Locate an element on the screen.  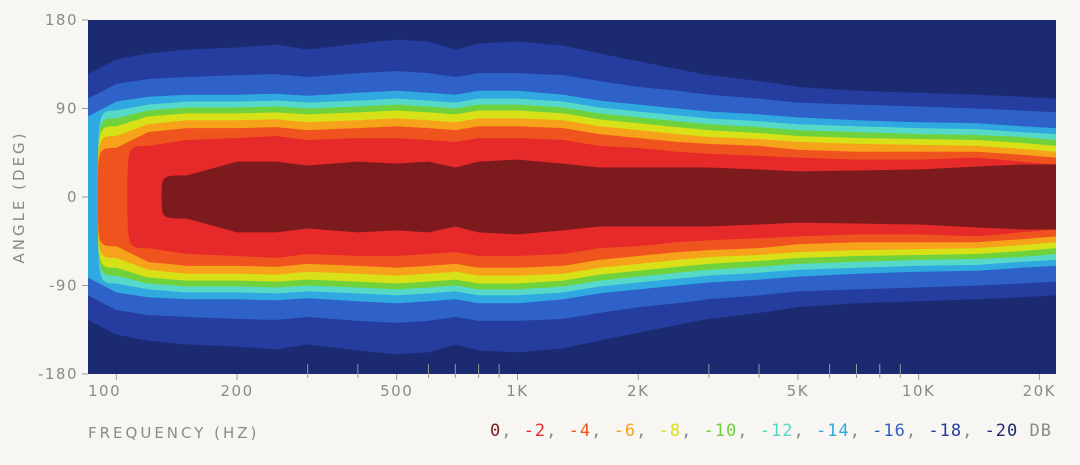
legend-level-label: -10 is located at coordinates (720, 431).